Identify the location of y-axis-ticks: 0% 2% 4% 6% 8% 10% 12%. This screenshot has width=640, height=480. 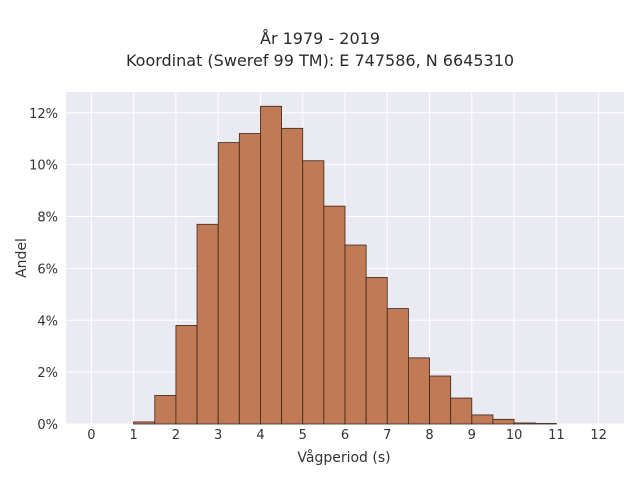
(43, 270).